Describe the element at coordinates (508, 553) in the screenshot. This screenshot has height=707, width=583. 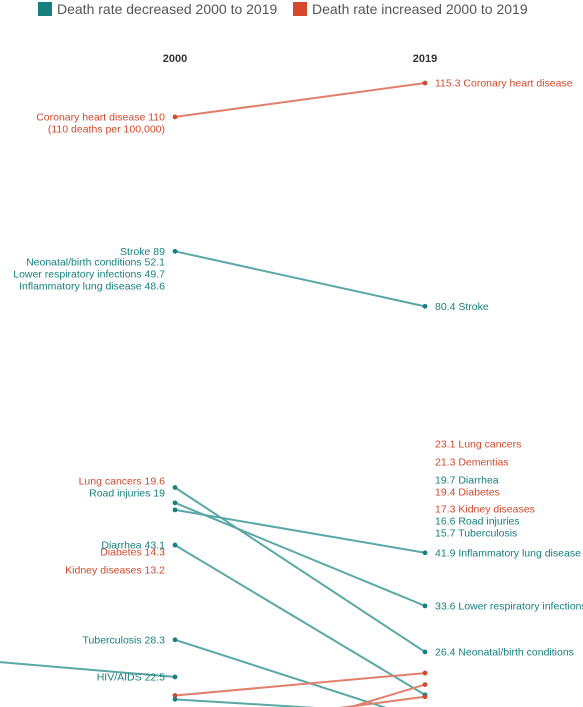
I see `label-2019-inflammatory-lung-disease: 41.9 Inflammatory lung disease` at that location.